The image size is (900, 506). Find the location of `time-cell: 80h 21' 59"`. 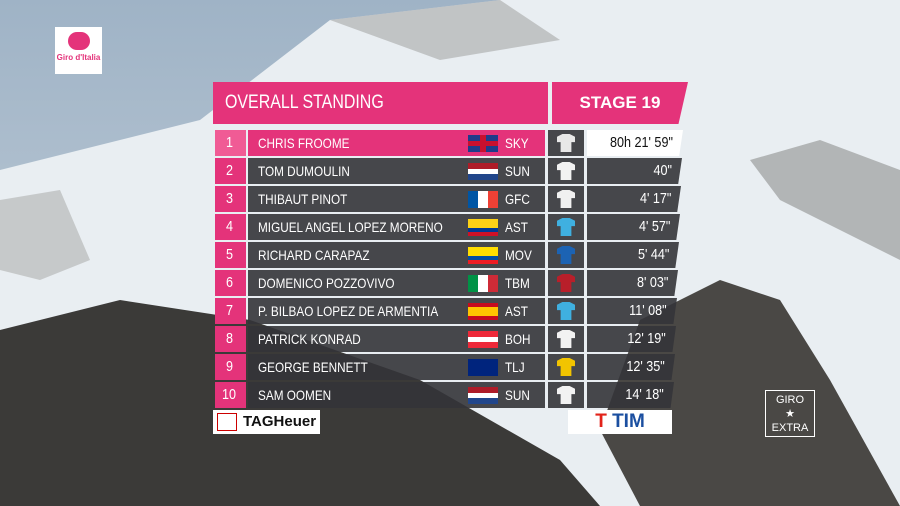

time-cell: 80h 21' 59" is located at coordinates (635, 143).